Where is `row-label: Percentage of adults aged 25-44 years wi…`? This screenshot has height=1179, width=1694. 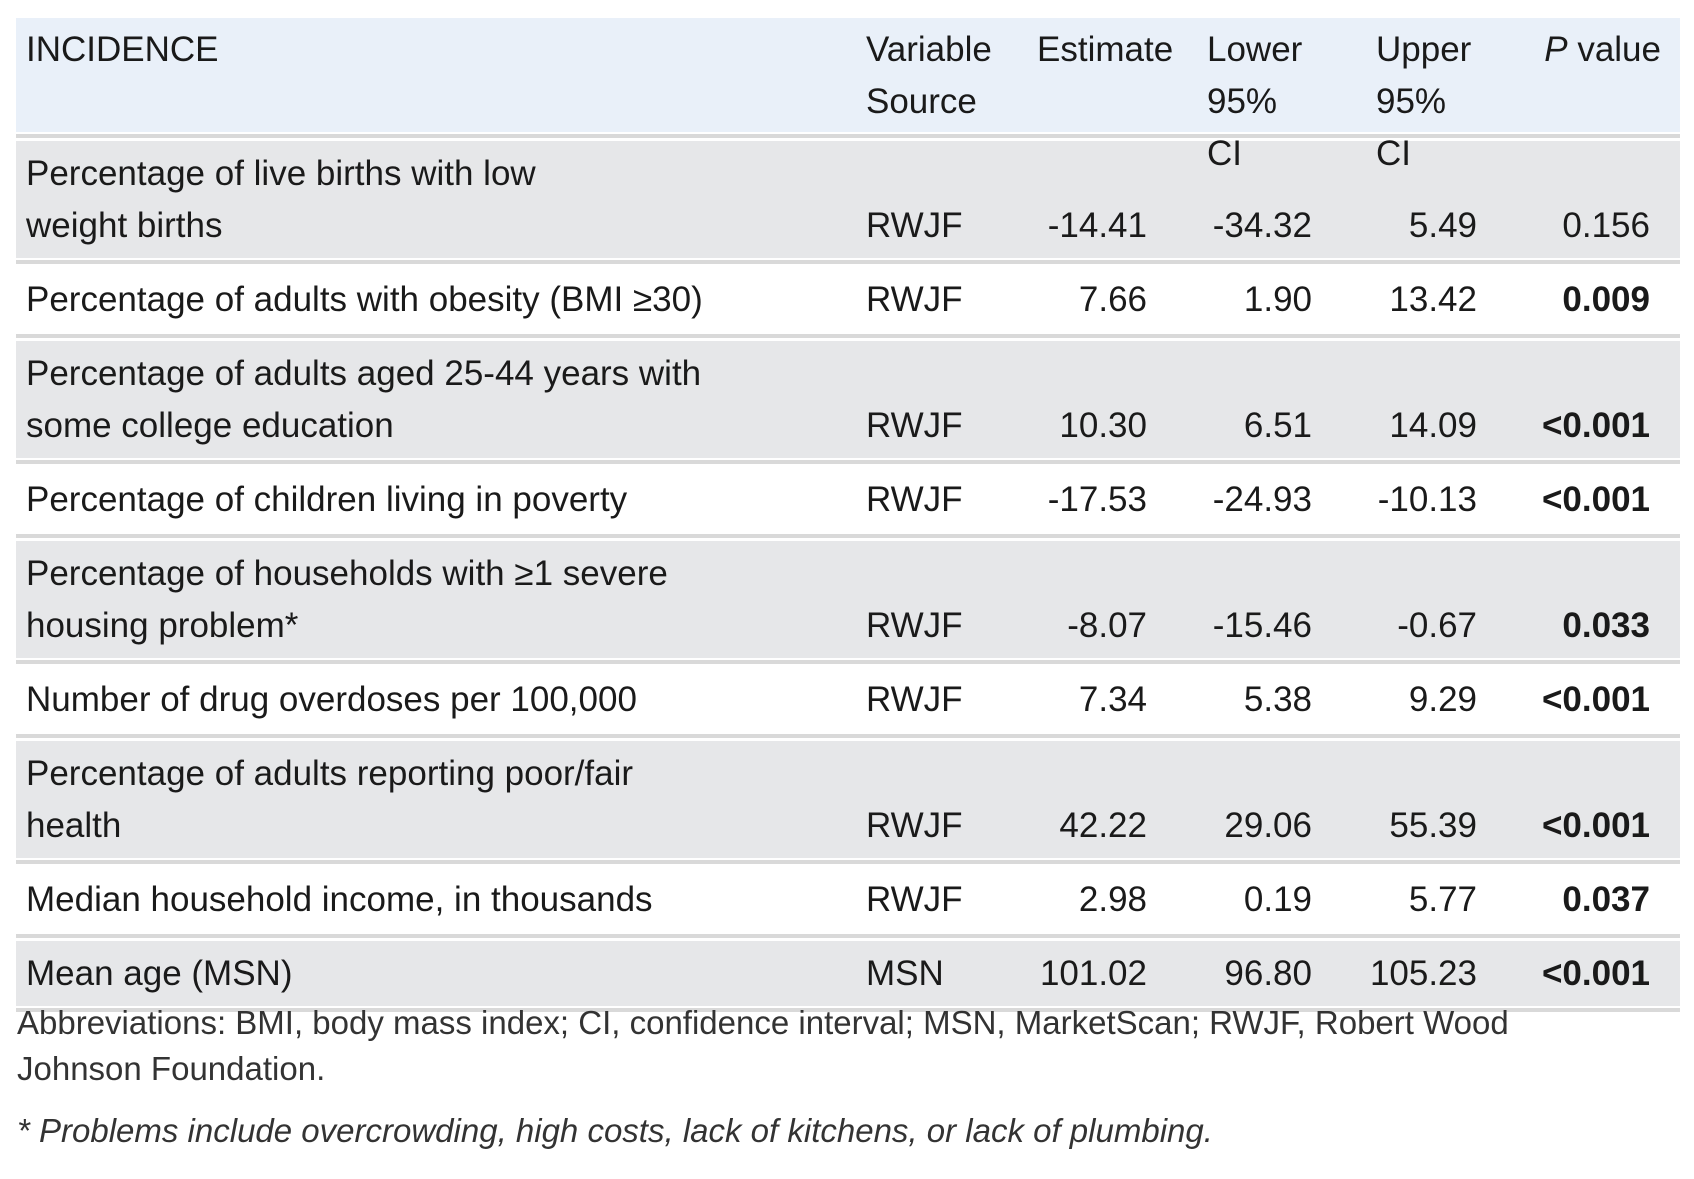 row-label: Percentage of adults aged 25-44 years wi… is located at coordinates (364, 399).